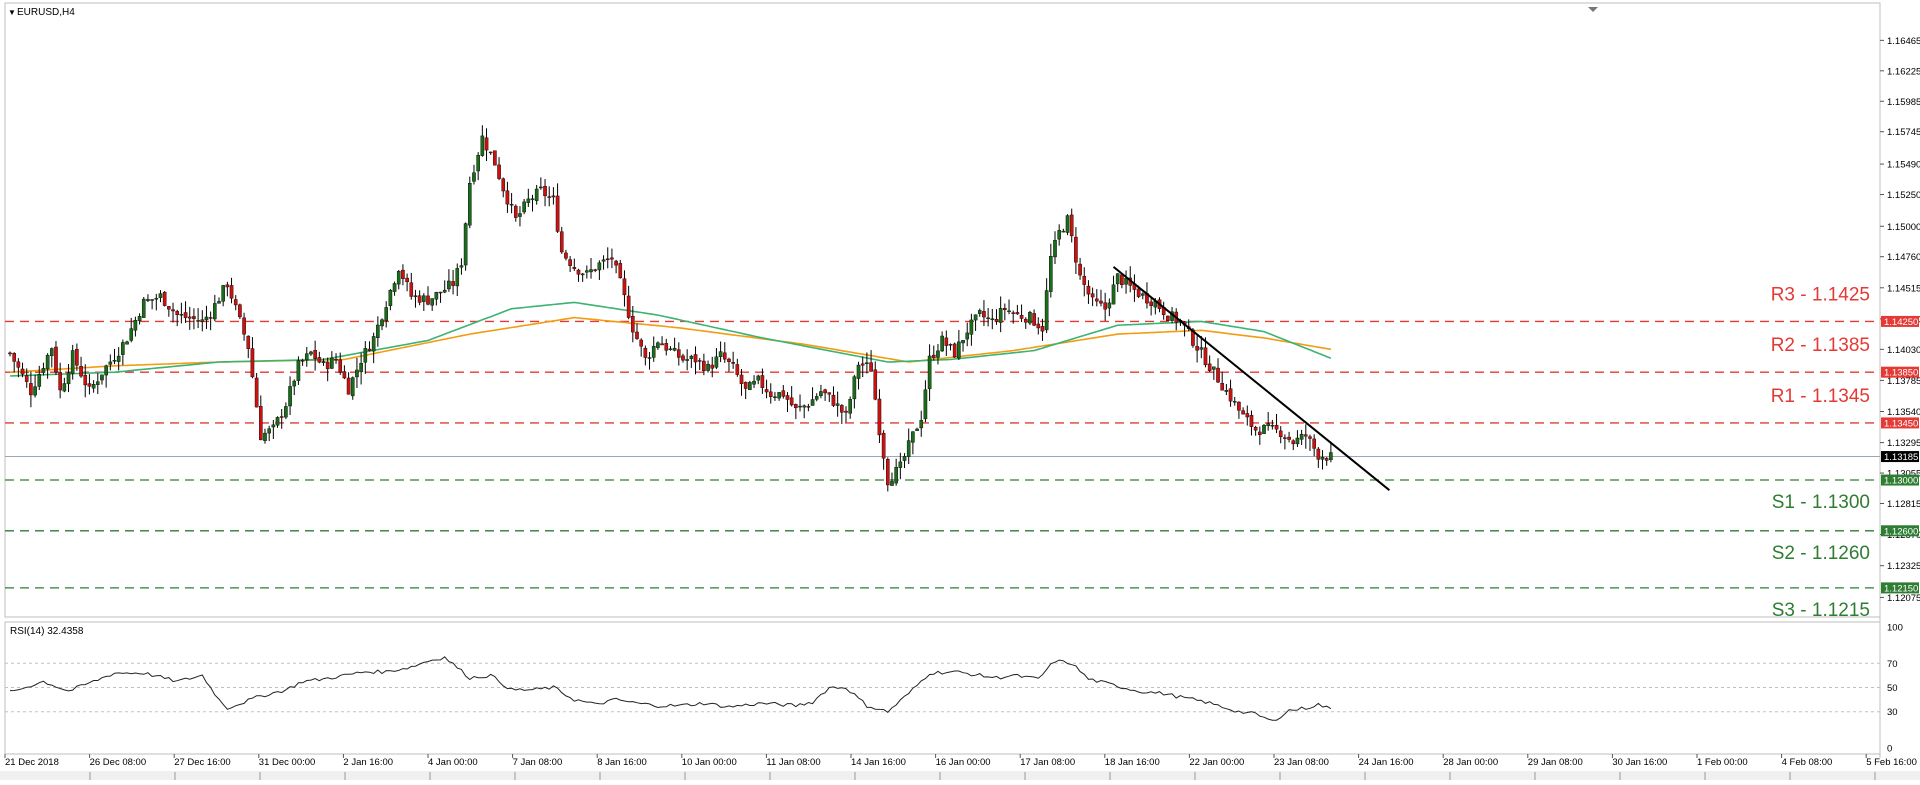 The height and width of the screenshot is (785, 1920). I want to click on level-label-4: S2 - 1.1260, so click(1821, 553).